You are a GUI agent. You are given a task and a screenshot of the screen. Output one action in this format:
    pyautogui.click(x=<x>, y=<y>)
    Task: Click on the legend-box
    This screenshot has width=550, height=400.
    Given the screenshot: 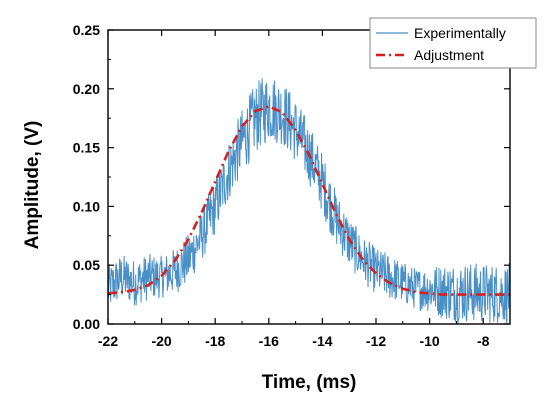 What is the action you would take?
    pyautogui.click(x=453, y=43)
    